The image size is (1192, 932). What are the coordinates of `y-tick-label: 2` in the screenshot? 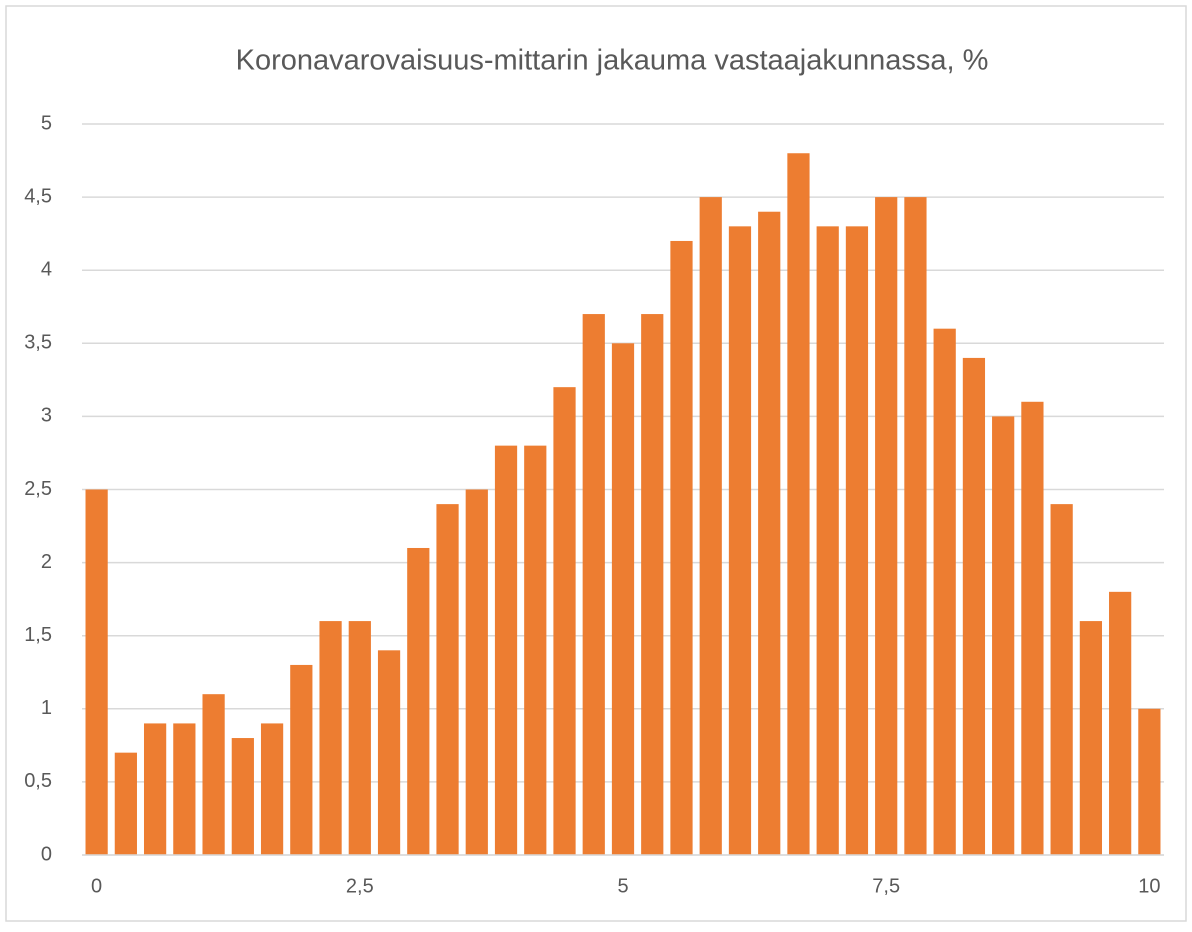 It's located at (46, 562).